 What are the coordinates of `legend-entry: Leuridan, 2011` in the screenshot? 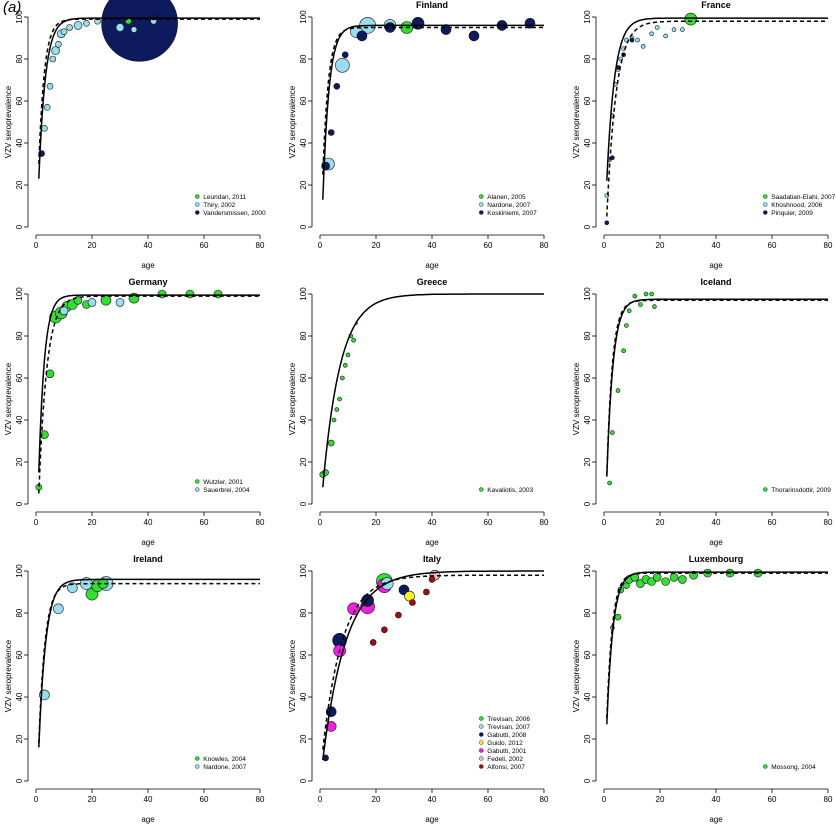 It's located at (224, 197).